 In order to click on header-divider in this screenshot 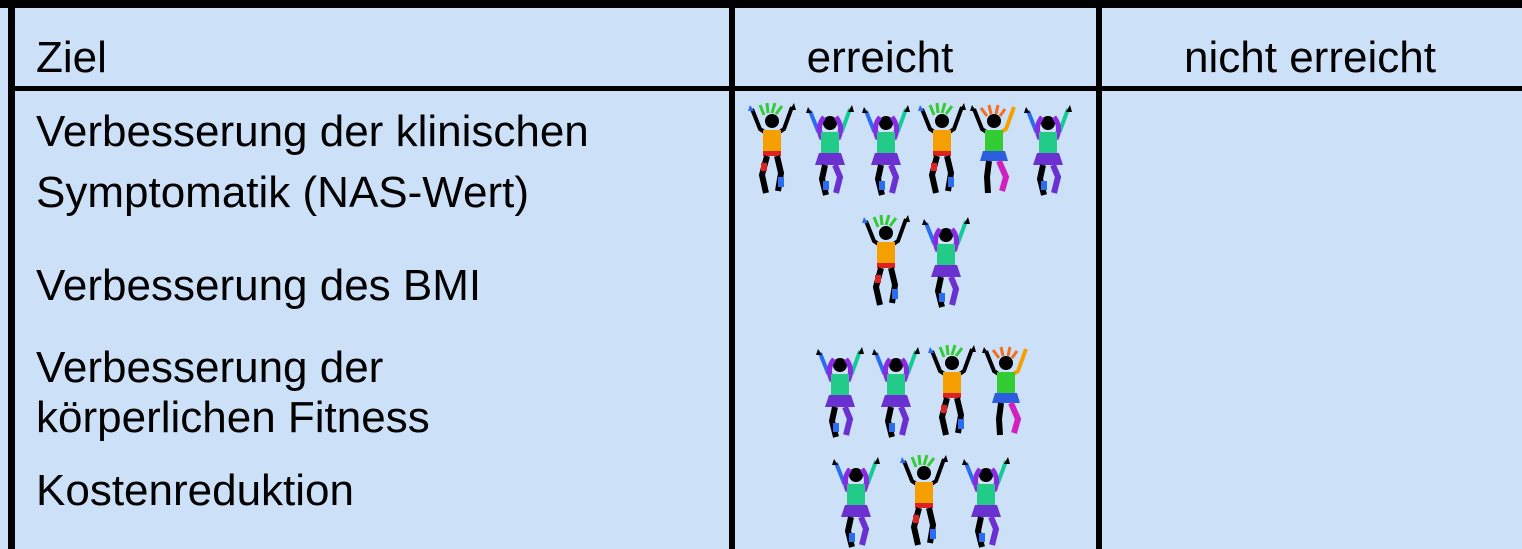, I will do `click(765, 88)`.